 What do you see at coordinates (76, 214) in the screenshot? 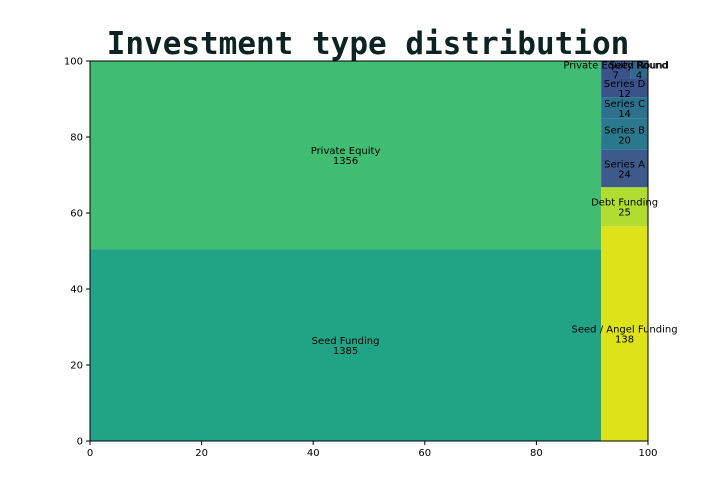
I see `y-tick-label: 60` at bounding box center [76, 214].